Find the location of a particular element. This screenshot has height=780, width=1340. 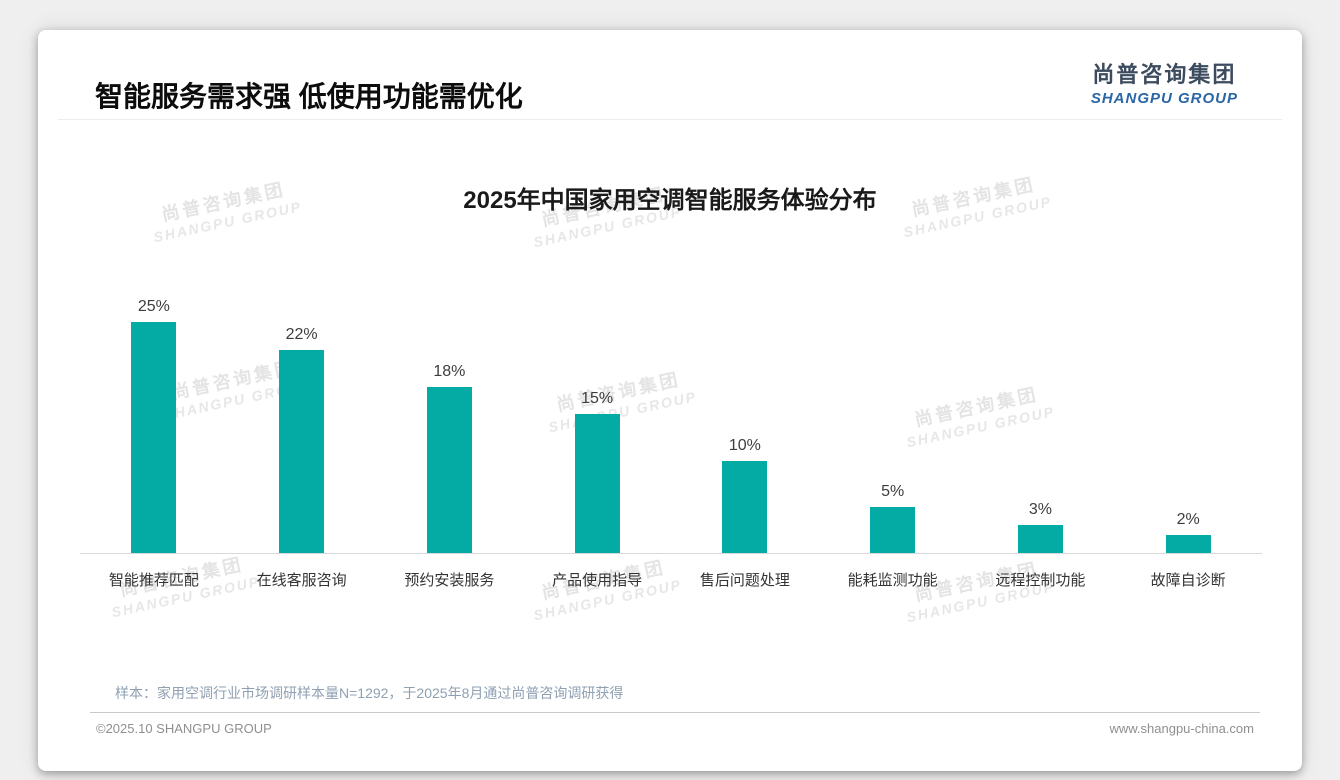

x-axis-label: 售后问题处理 is located at coordinates (744, 580).